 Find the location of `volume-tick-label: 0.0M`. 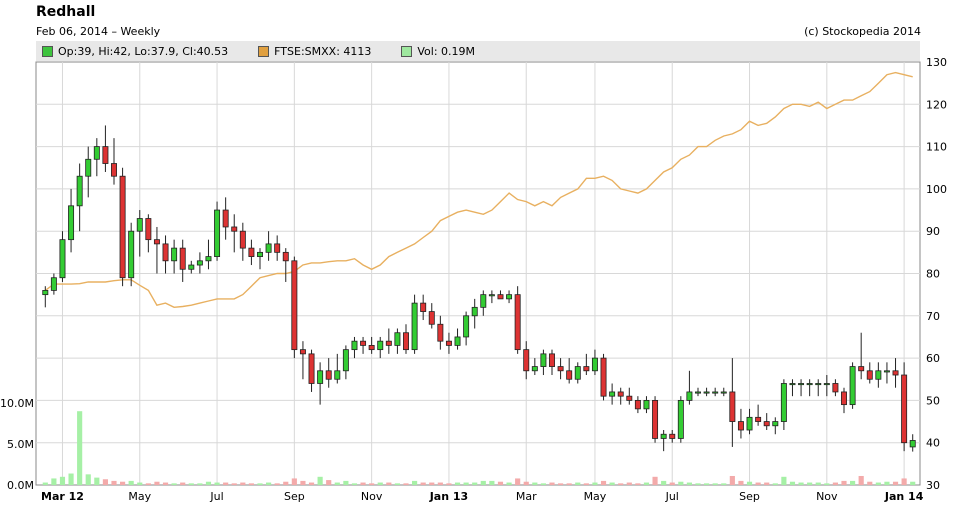

volume-tick-label: 0.0M is located at coordinates (20, 485).